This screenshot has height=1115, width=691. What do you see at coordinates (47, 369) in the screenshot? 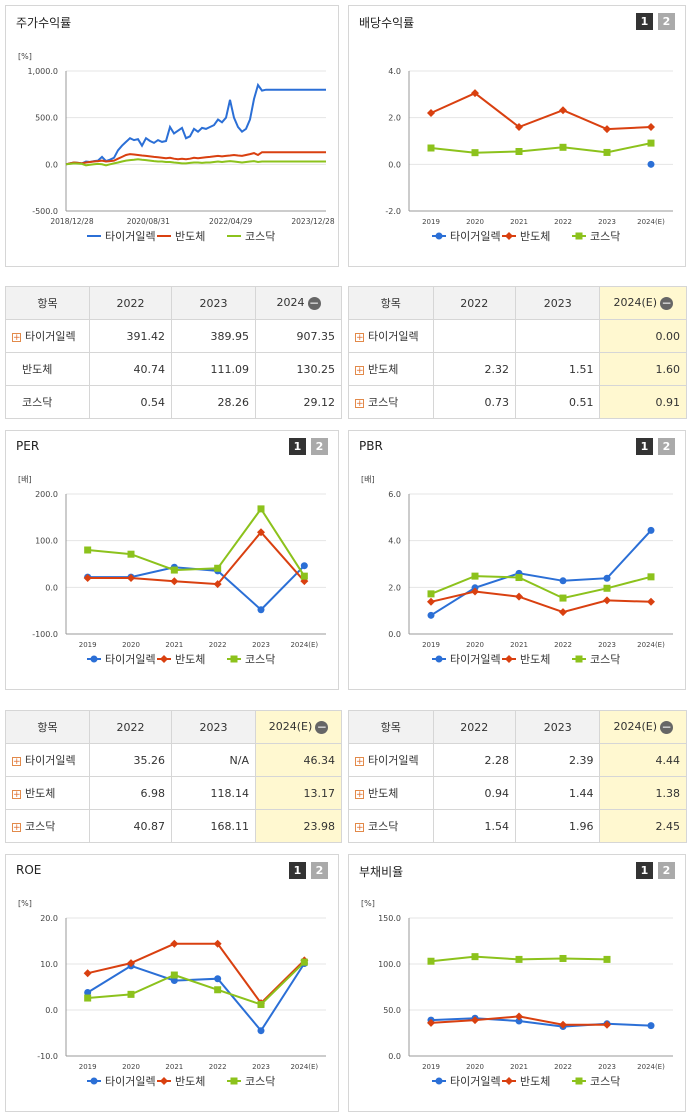
I see `row-label: 반도체` at bounding box center [47, 369].